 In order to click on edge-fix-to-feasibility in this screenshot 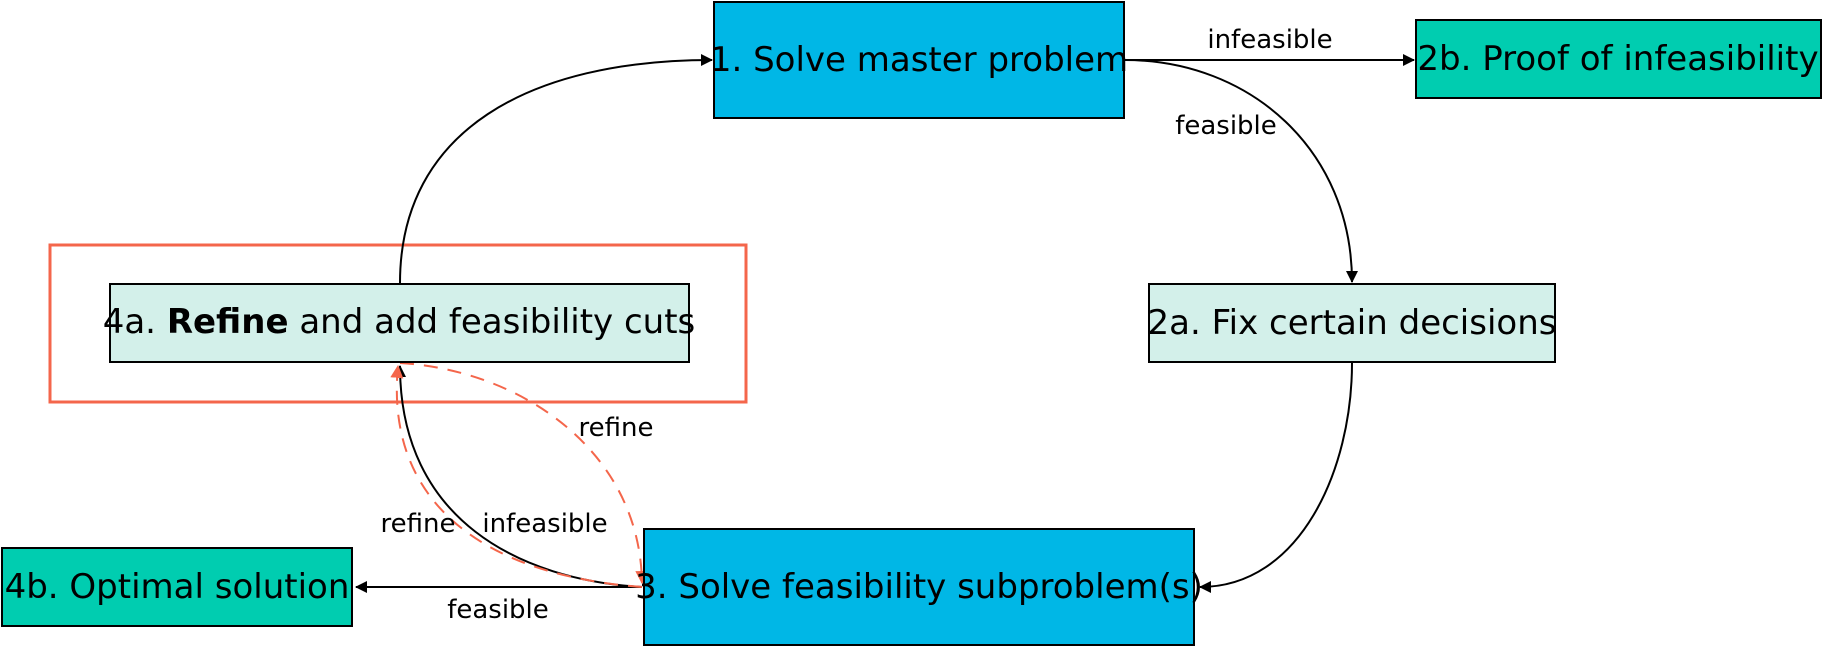, I will do `click(1276, 477)`.